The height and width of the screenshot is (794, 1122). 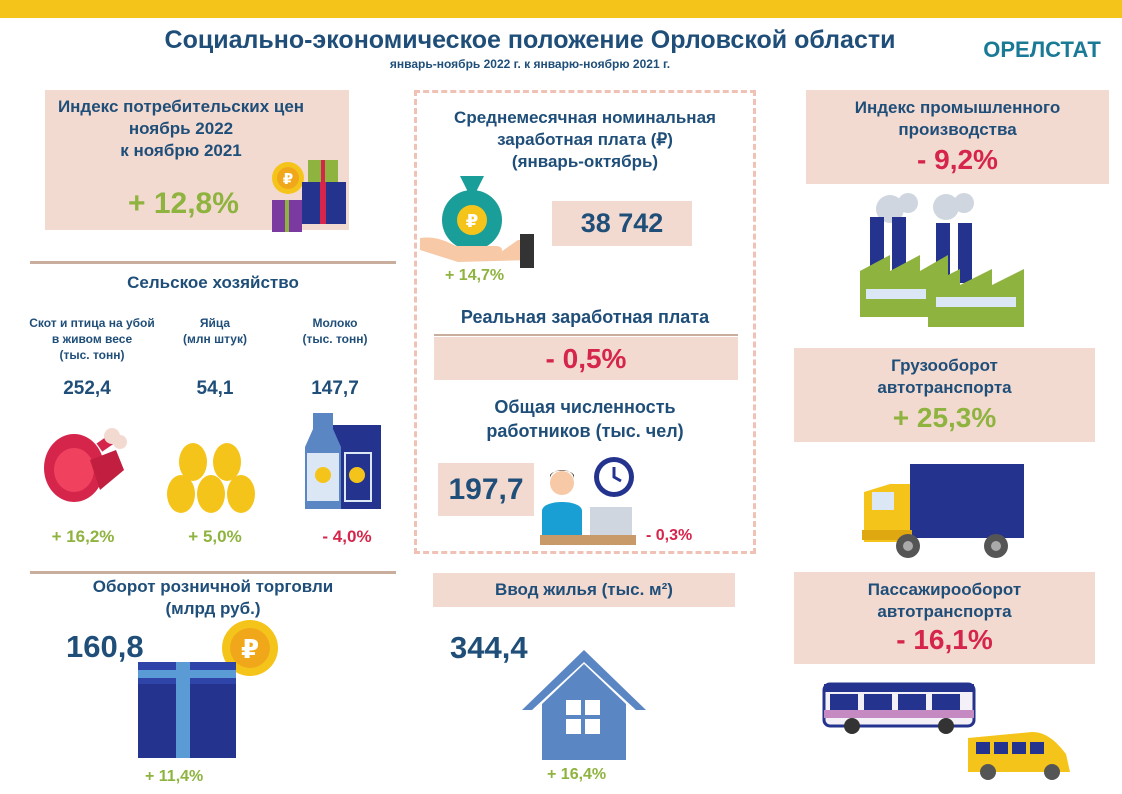 What do you see at coordinates (585, 317) in the screenshot?
I see `real-wage-title: Реальная заработная плата` at bounding box center [585, 317].